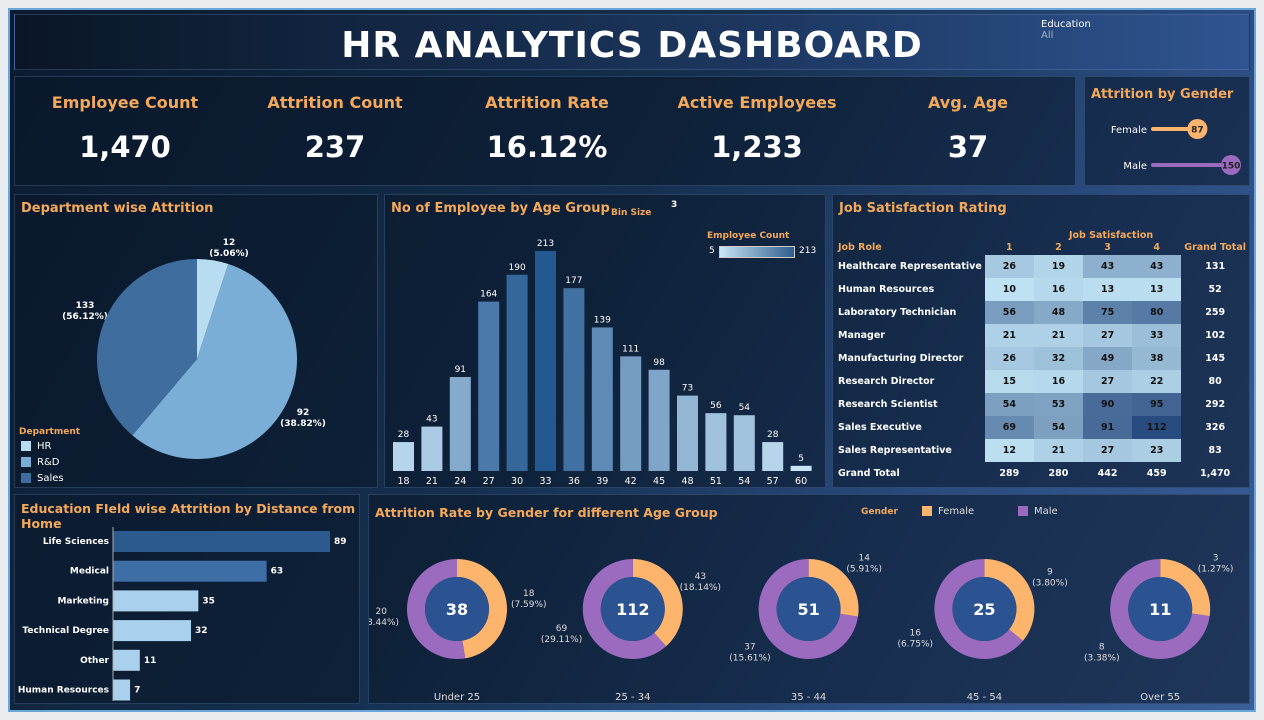 The width and height of the screenshot is (1264, 720). I want to click on table-cell: 54, so click(1009, 404).